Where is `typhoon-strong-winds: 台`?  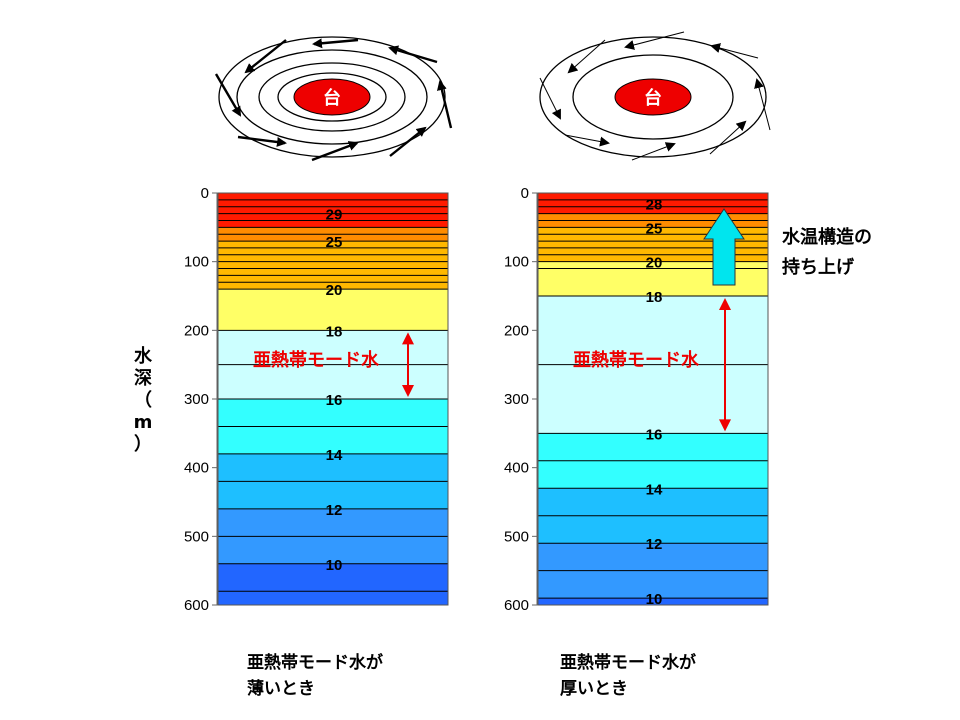
typhoon-strong-winds: 台 is located at coordinates (333, 99).